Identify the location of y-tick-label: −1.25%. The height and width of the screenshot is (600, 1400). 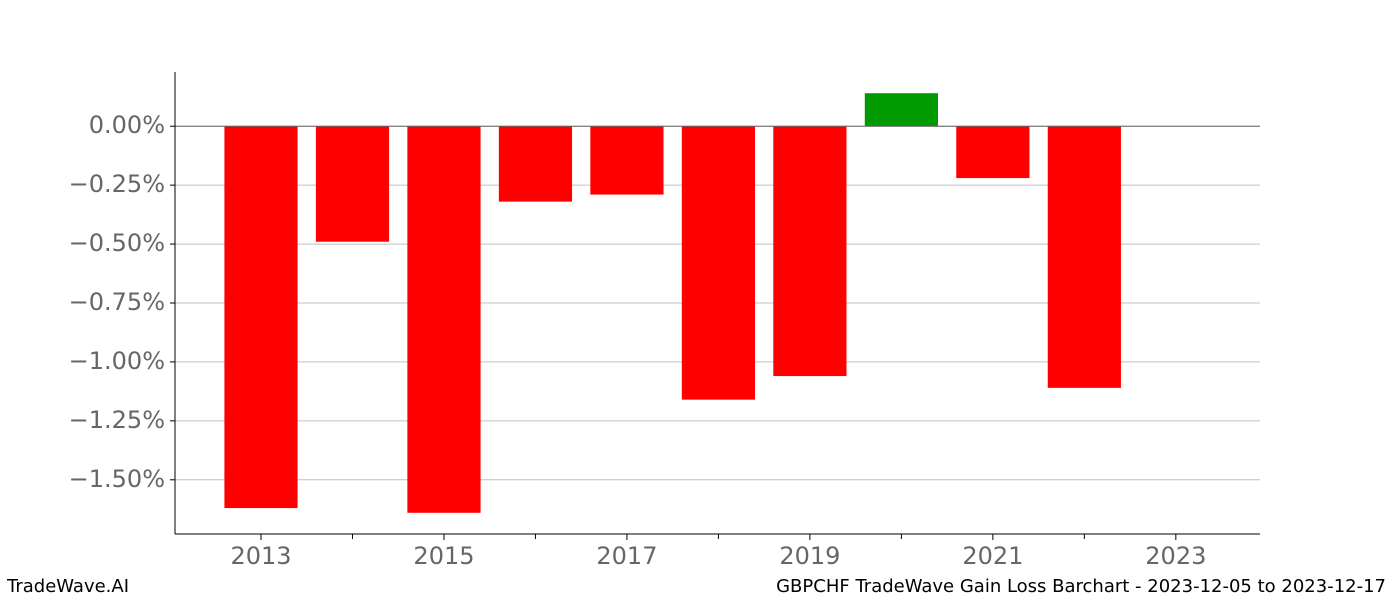
(117, 420).